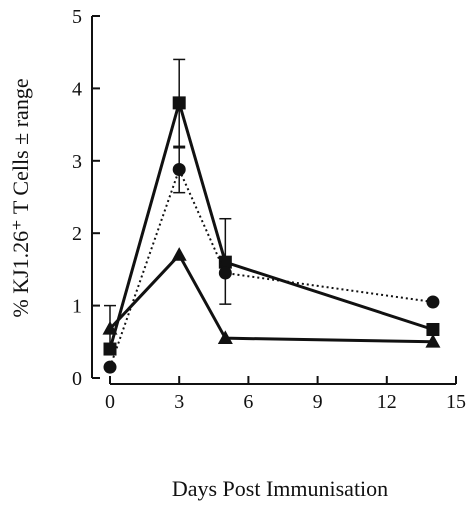 The height and width of the screenshot is (506, 474). Describe the element at coordinates (20, 197) in the screenshot. I see `y-axis-label: % KJ1.26⁺ T Cells ± range` at that location.